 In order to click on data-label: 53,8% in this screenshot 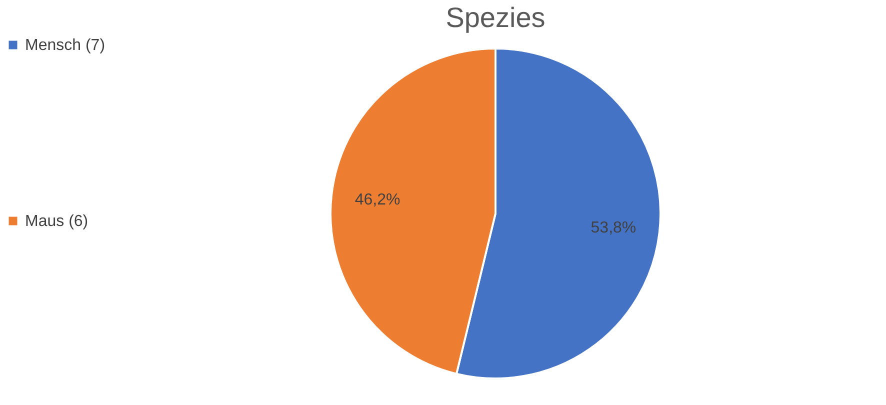, I will do `click(613, 228)`.